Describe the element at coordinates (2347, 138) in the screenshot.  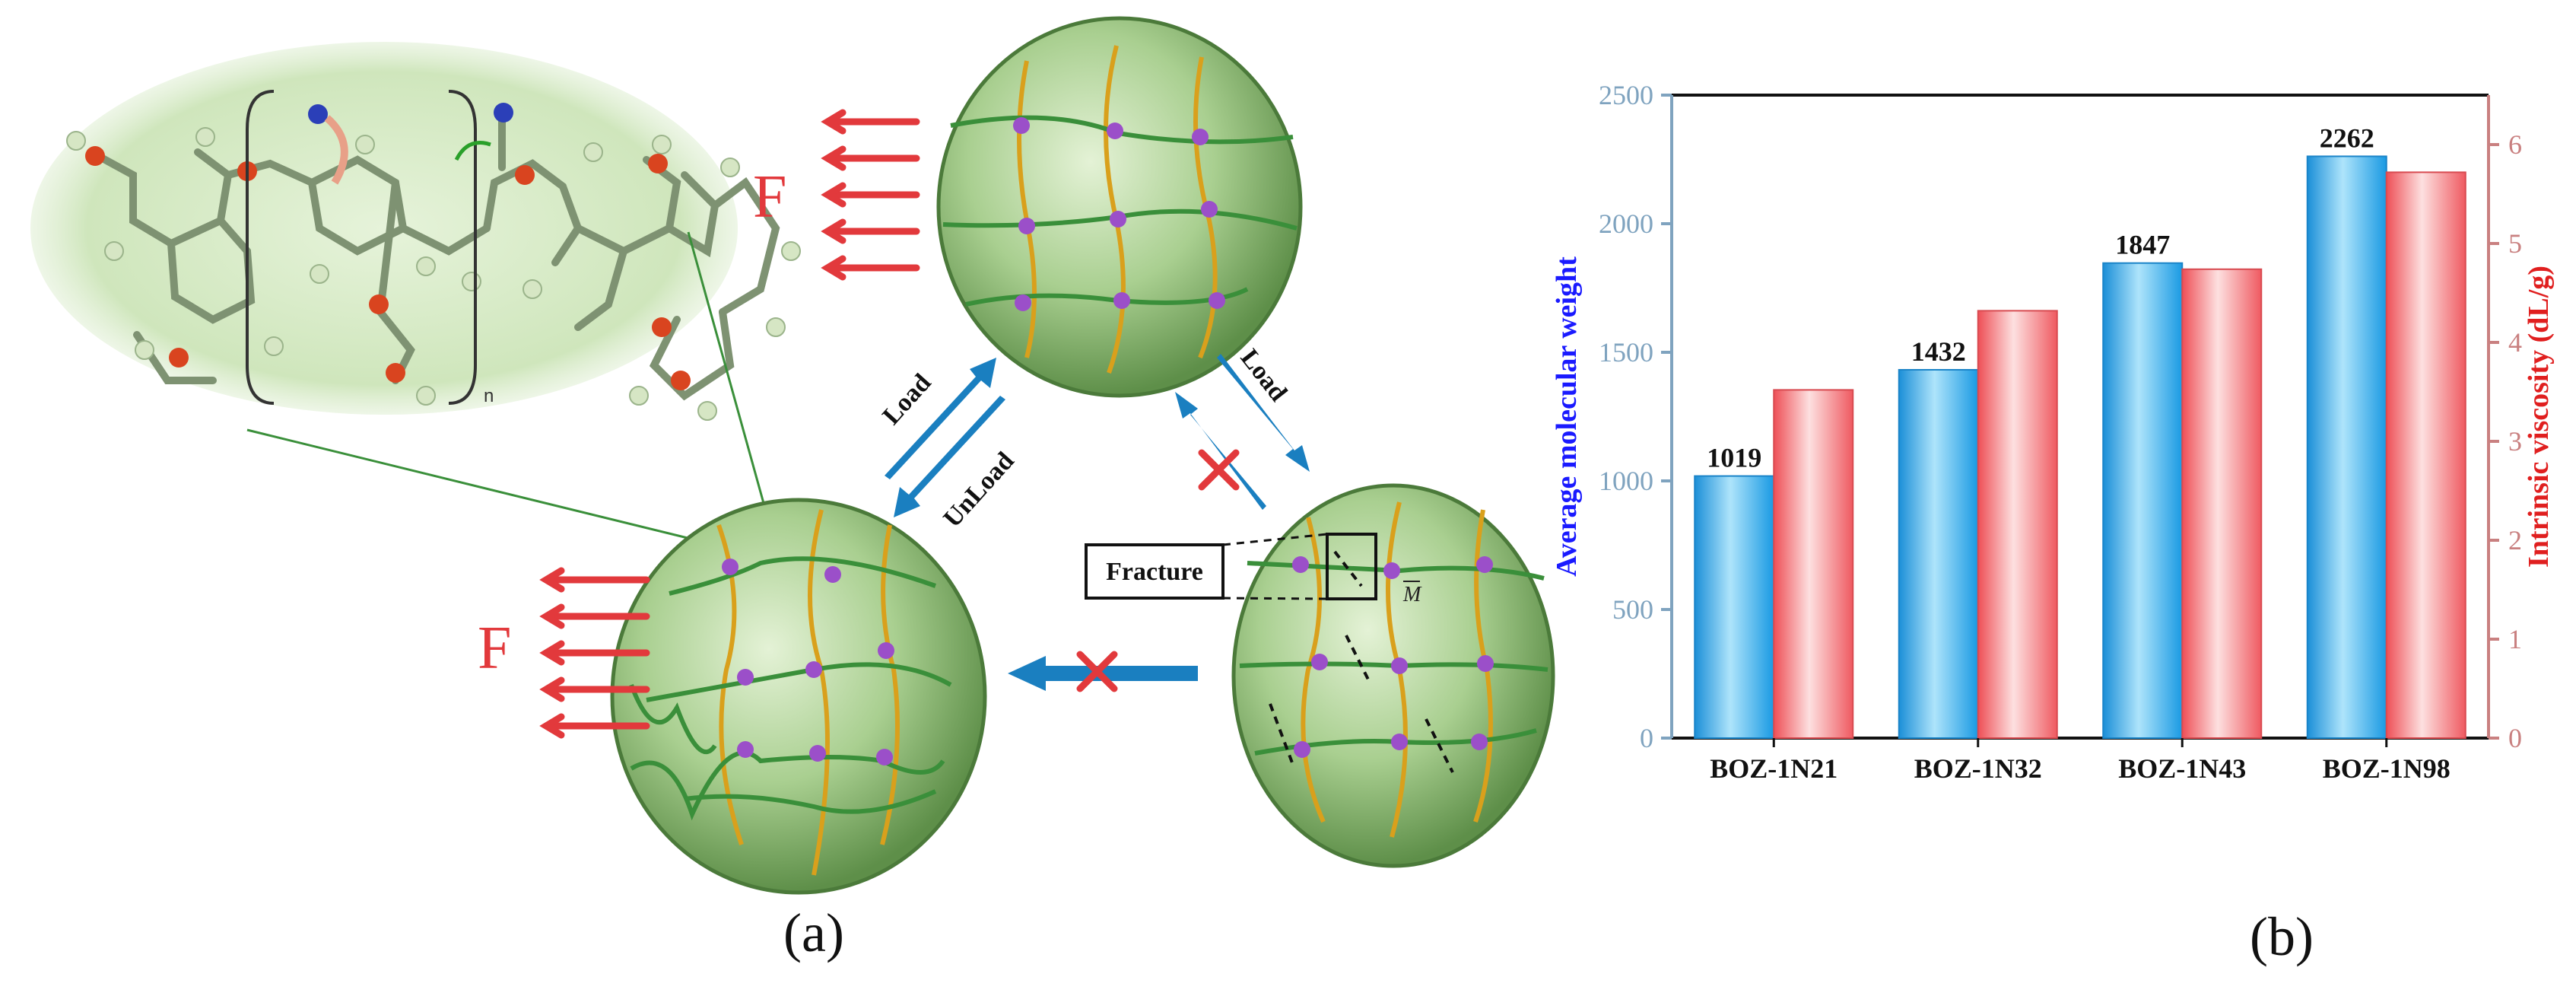
I see `bar-data-label: 2262` at that location.